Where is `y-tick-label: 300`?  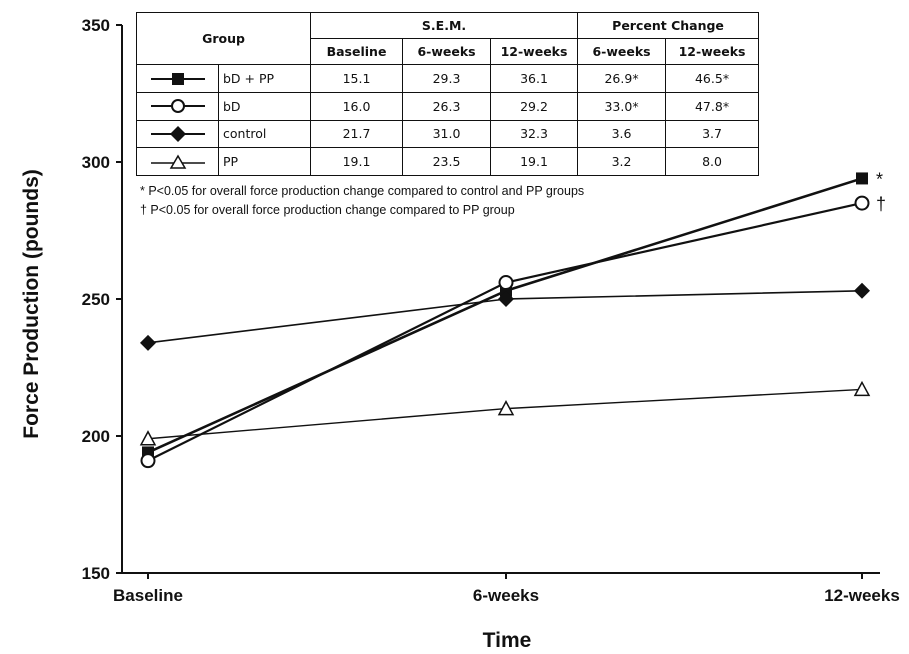
y-tick-label: 300 is located at coordinates (96, 162).